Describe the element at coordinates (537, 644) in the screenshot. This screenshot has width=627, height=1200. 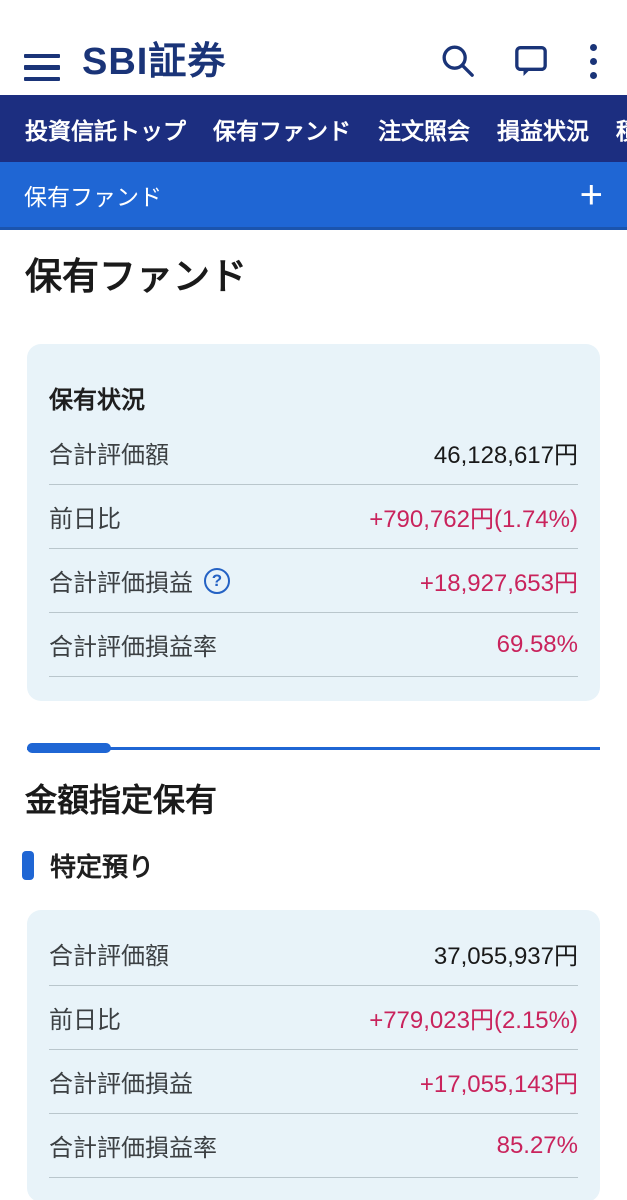
I see `row-value: 69.58%` at that location.